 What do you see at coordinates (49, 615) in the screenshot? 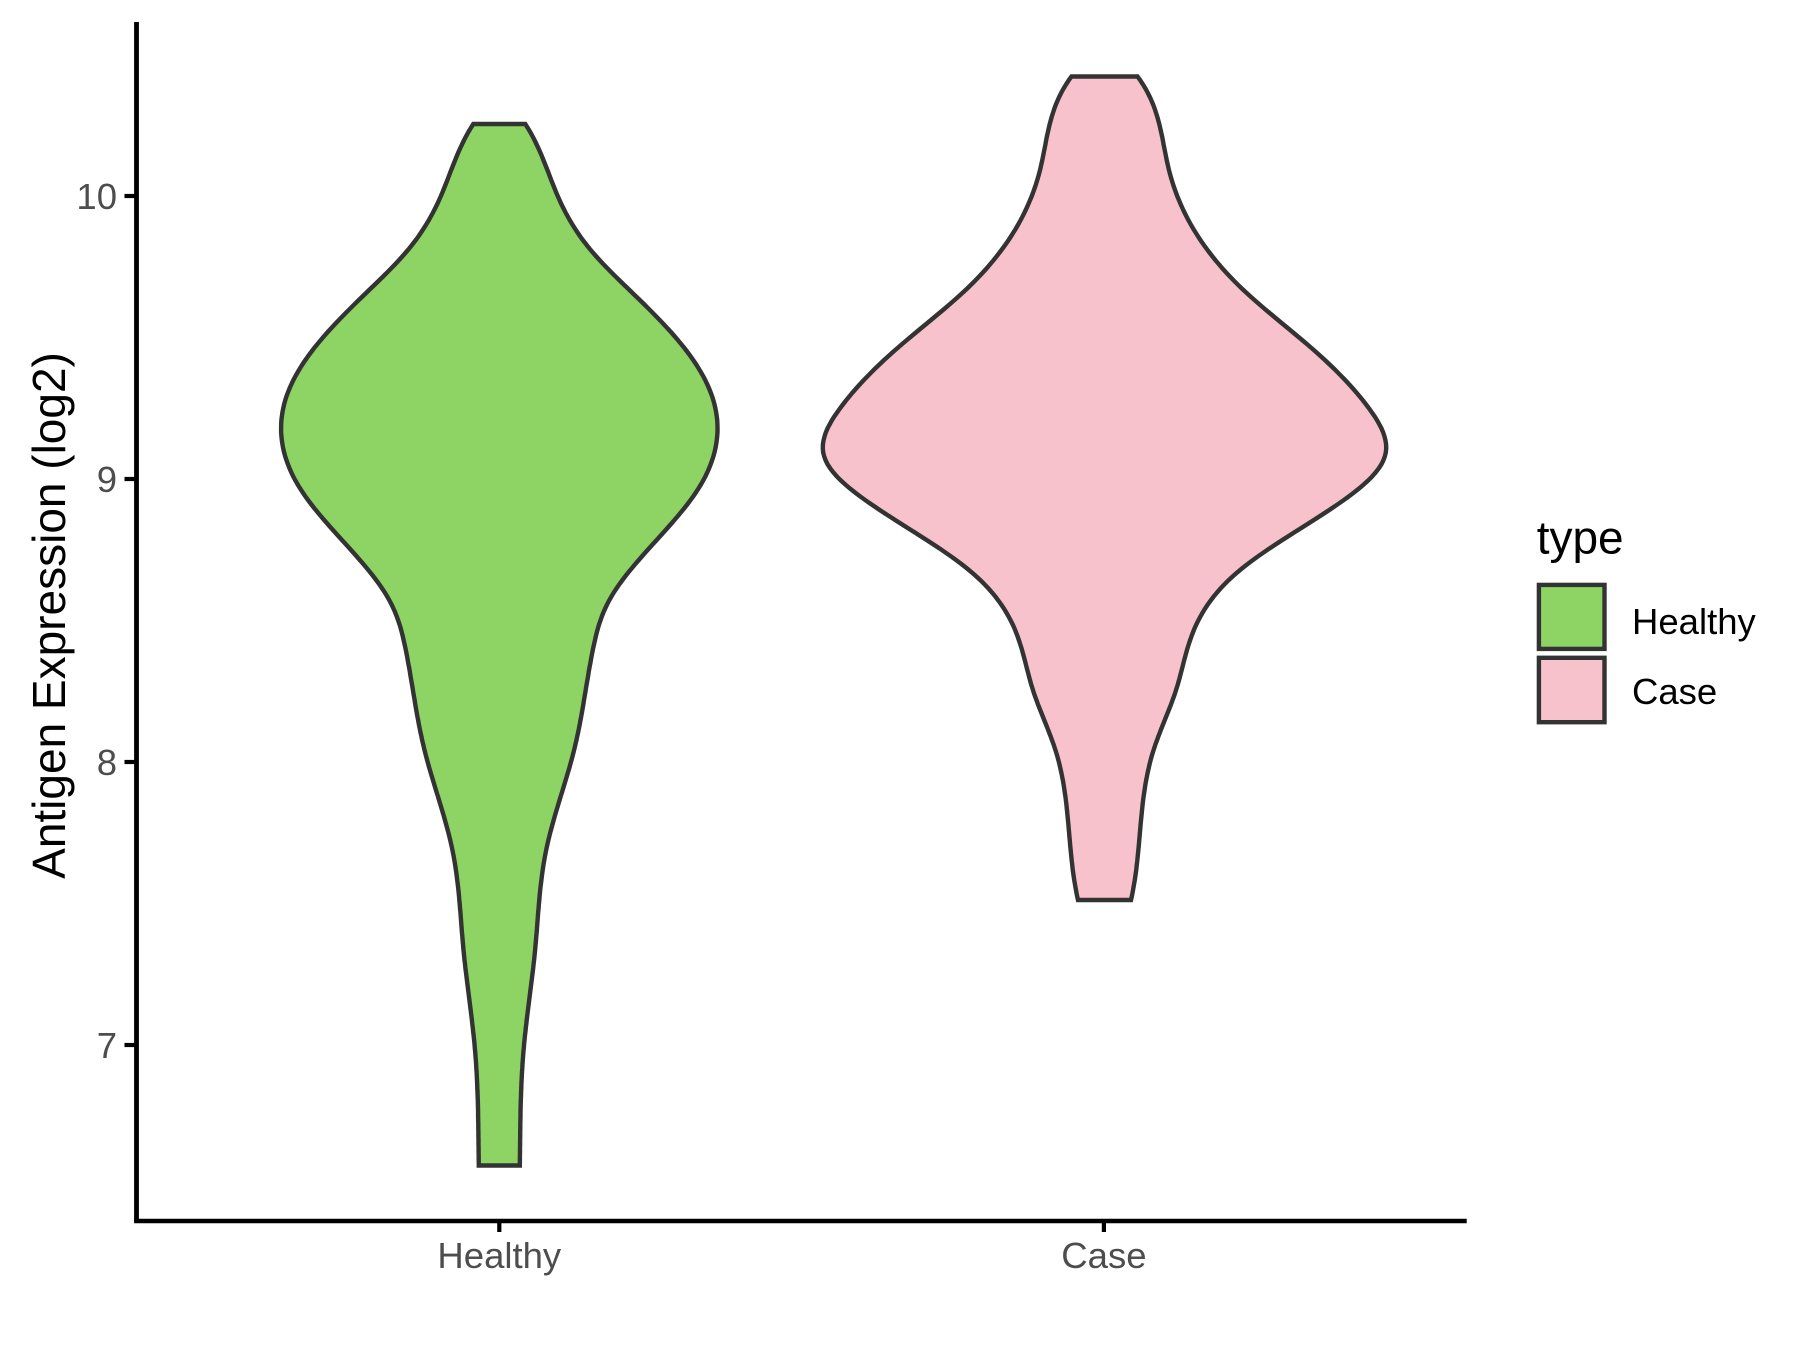
I see `svg-text: Antigen Expression (log2)` at bounding box center [49, 615].